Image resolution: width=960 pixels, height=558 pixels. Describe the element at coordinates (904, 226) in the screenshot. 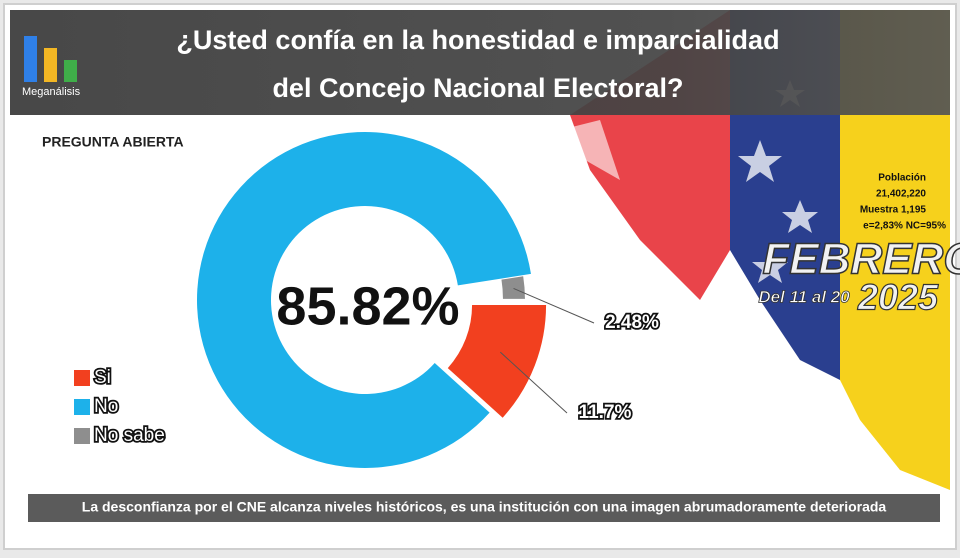

I see `error-margin: e=2,83% NC=95%` at that location.